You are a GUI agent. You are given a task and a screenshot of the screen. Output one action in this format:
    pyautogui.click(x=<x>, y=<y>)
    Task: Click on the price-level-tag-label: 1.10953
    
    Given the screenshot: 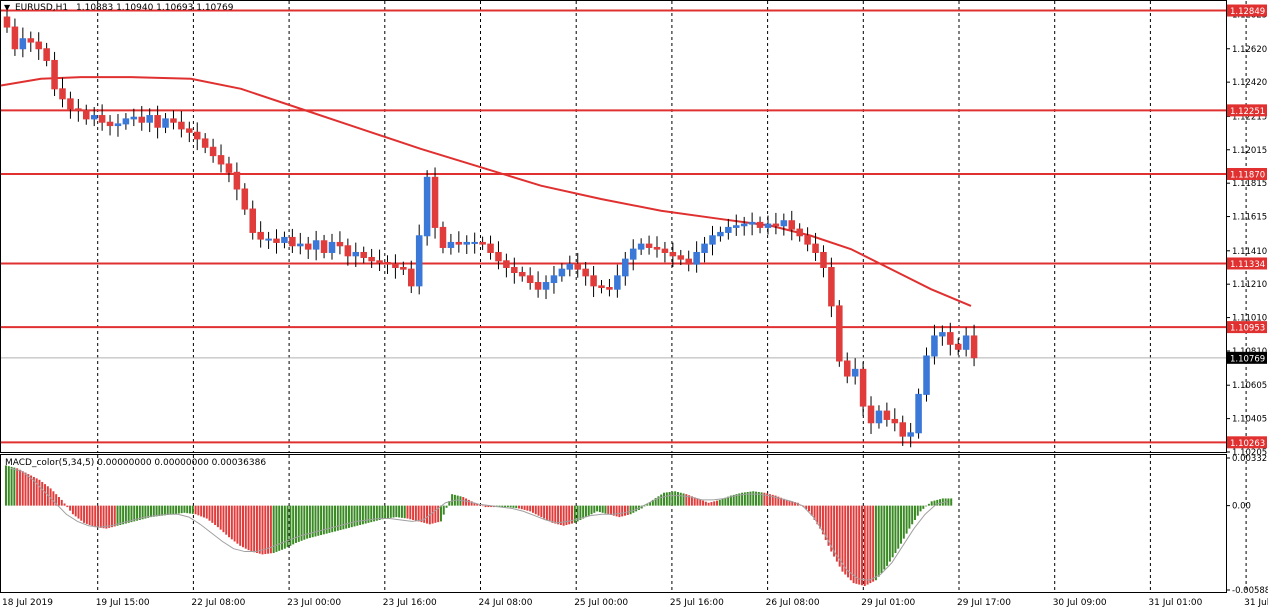 What is the action you would take?
    pyautogui.click(x=1247, y=329)
    